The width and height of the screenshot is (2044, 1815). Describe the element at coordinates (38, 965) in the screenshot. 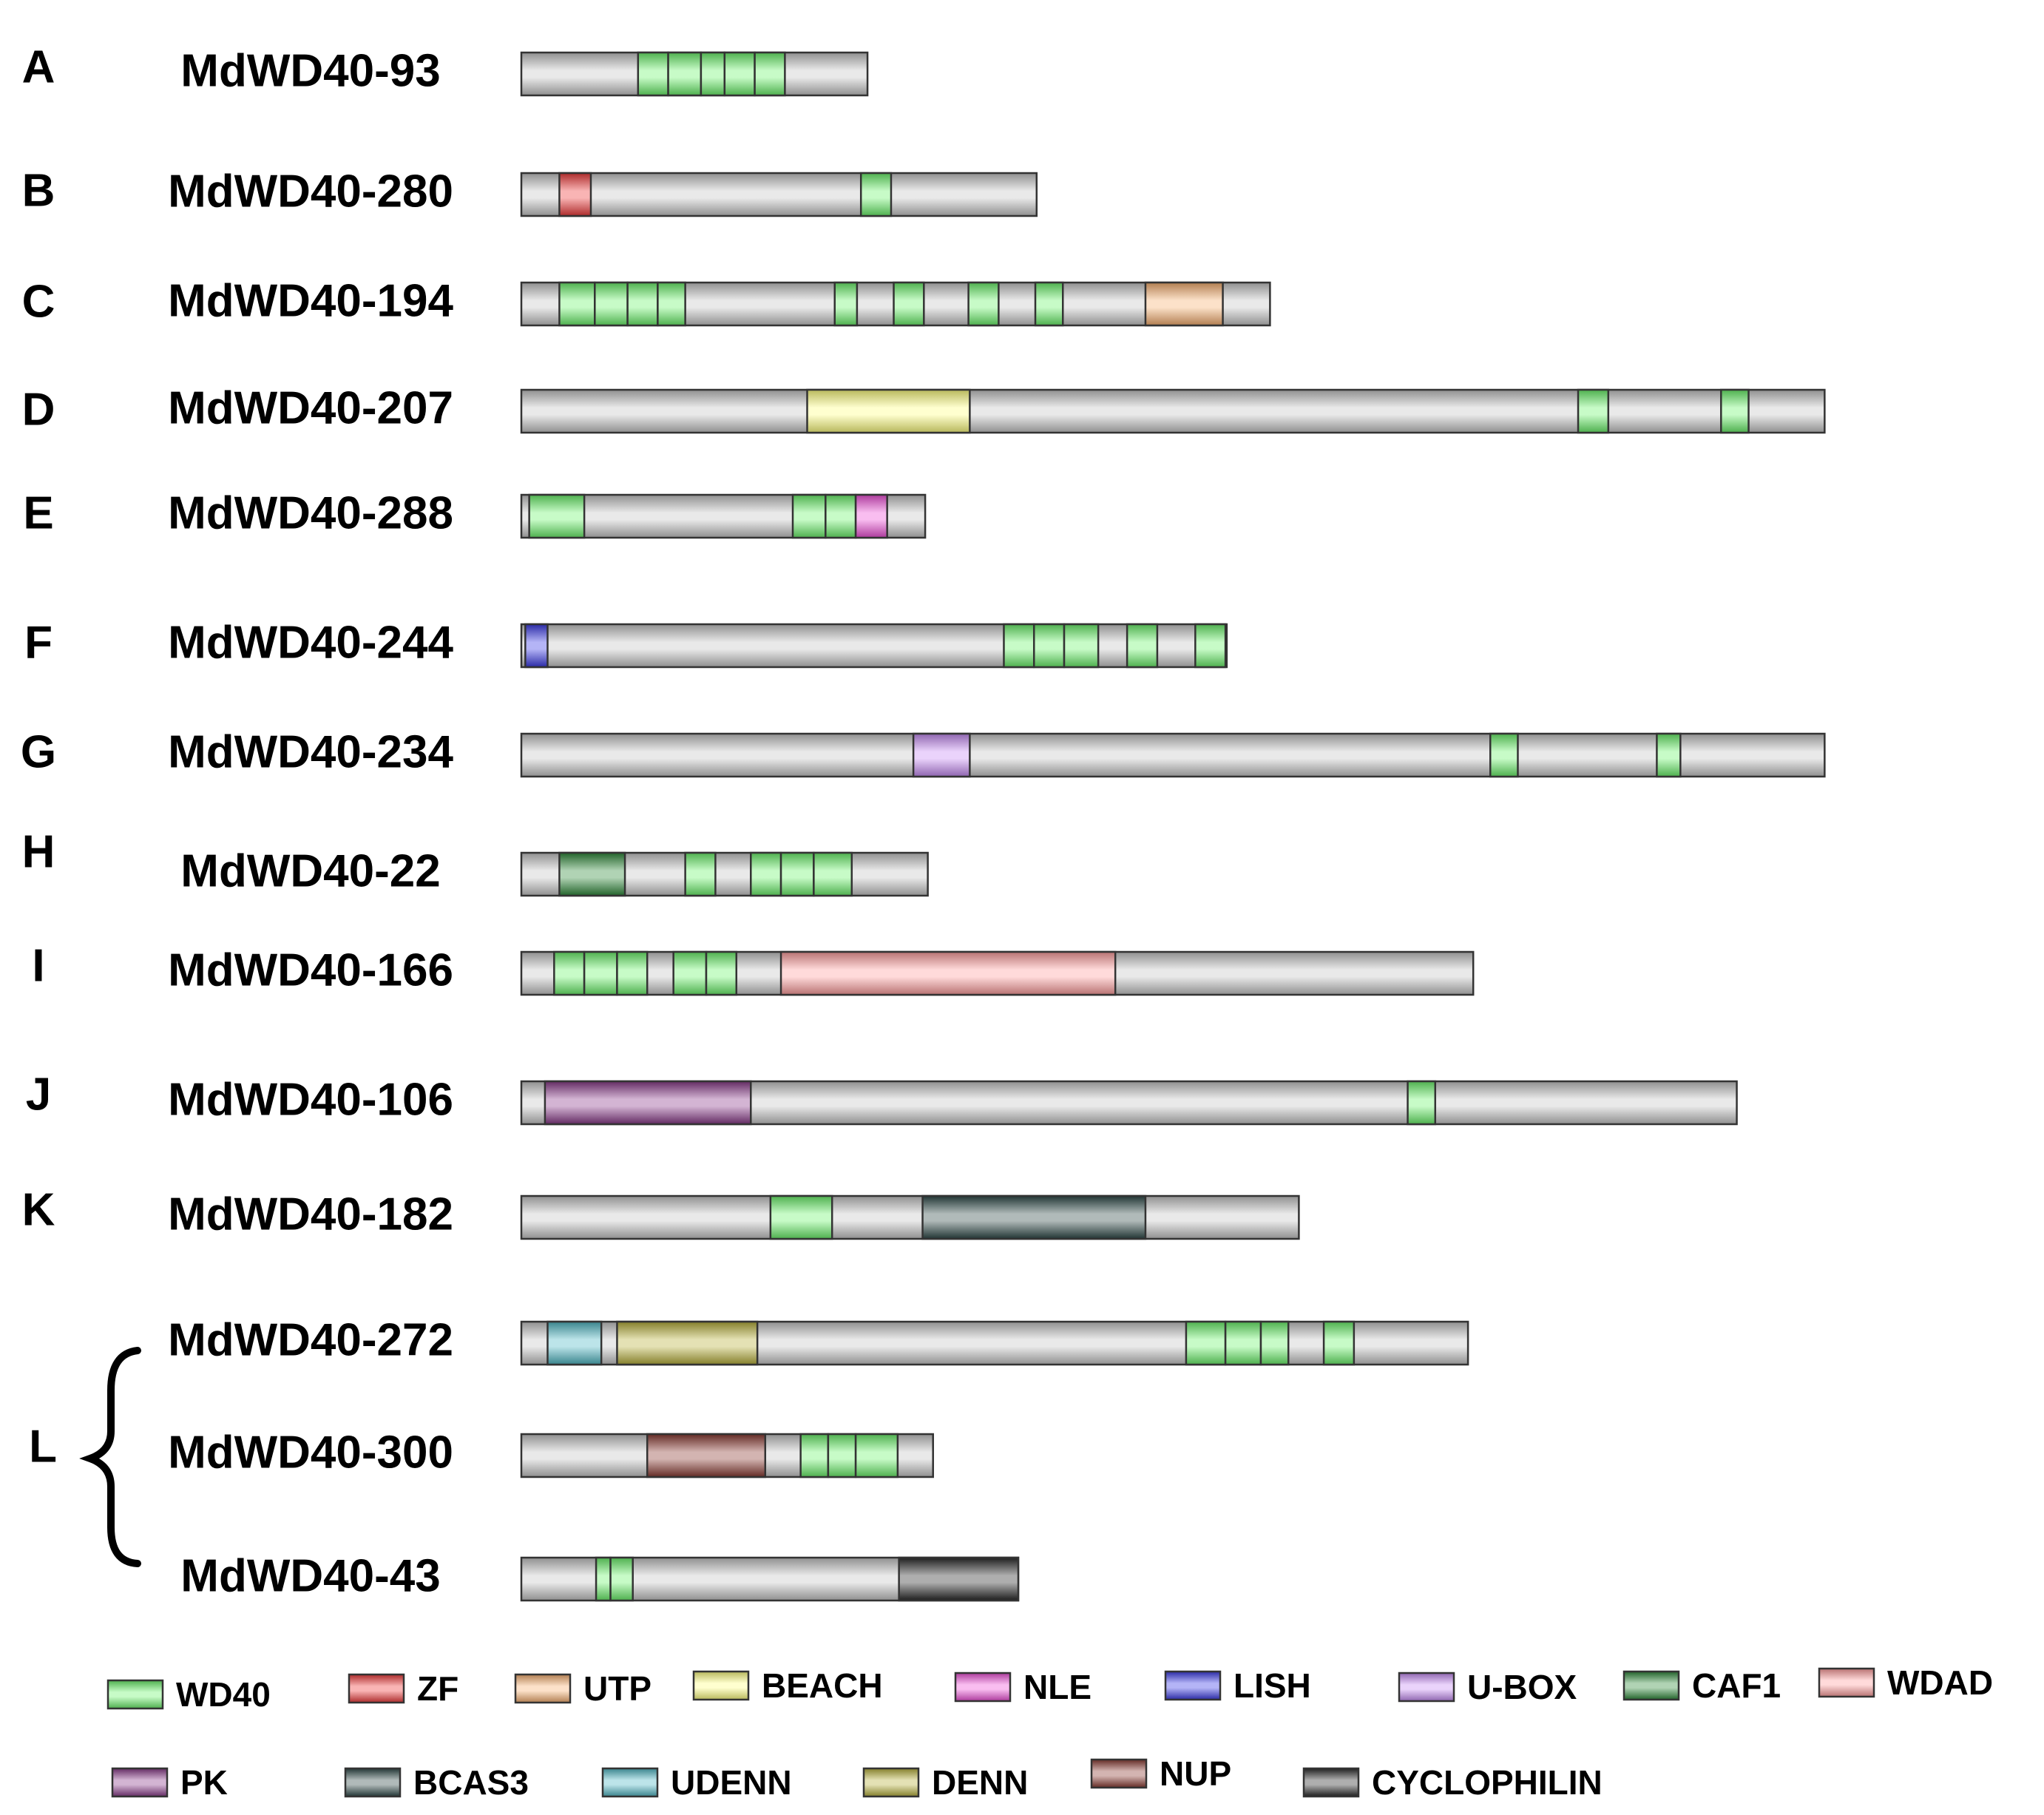

I see `group-letter-i: I` at that location.